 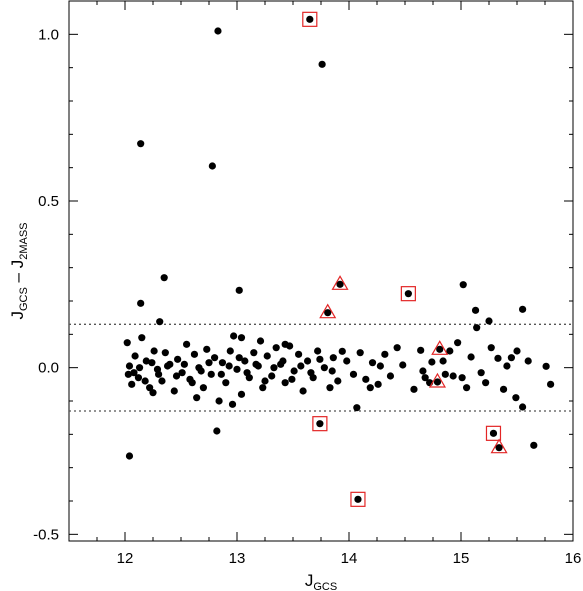 I want to click on x-tick-label: 14, so click(x=349, y=558).